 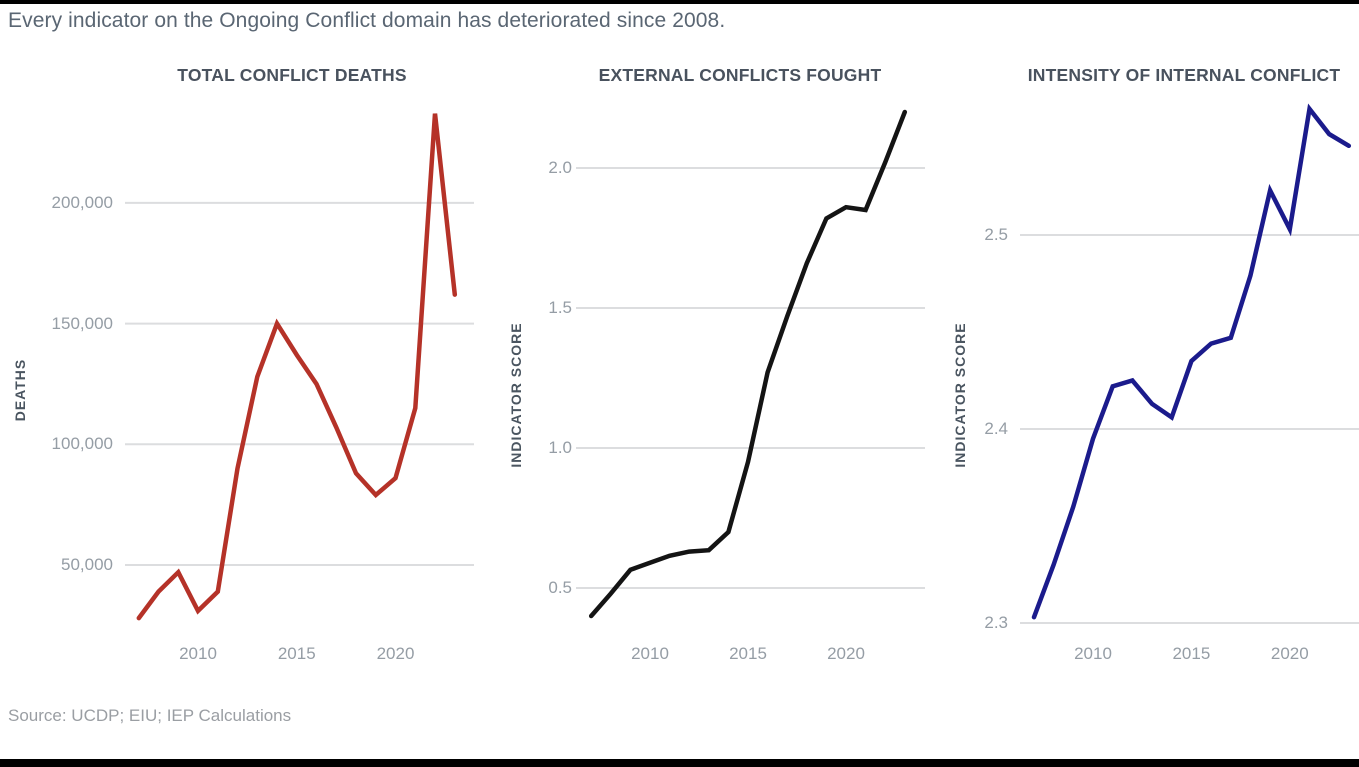 What do you see at coordinates (82, 323) in the screenshot?
I see `y-tick-label: 150,000` at bounding box center [82, 323].